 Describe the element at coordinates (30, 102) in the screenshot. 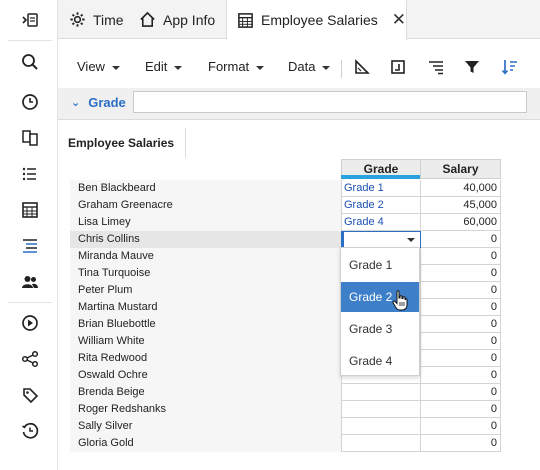

I see `clock-icon` at that location.